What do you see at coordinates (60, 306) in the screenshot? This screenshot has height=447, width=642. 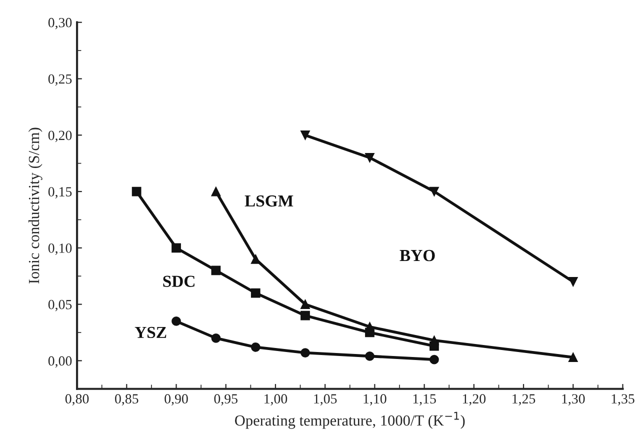 I see `y-tick-label: 0,05` at bounding box center [60, 306].